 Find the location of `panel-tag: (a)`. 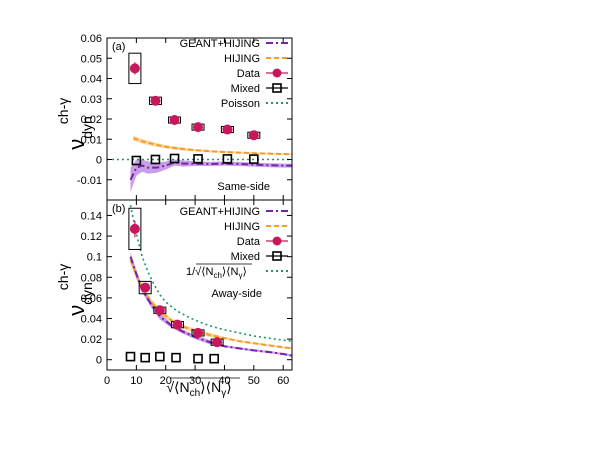

panel-tag: (a) is located at coordinates (118, 47).